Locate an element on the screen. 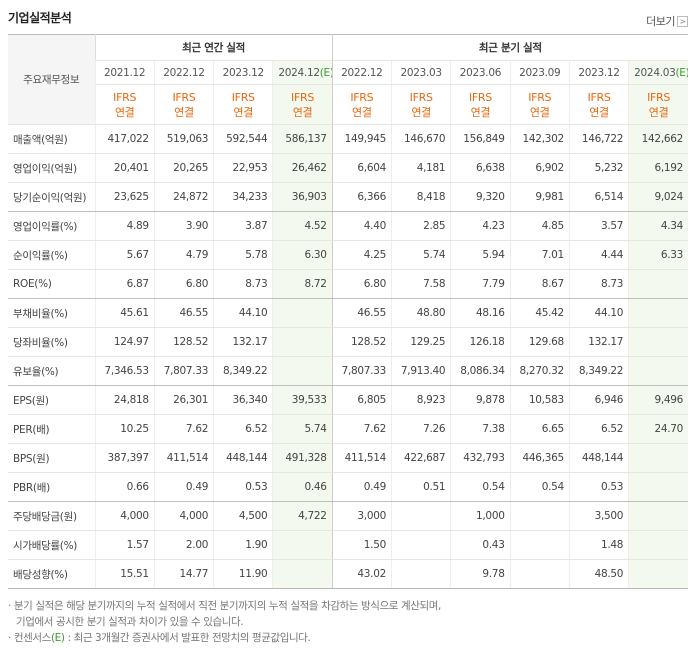 The height and width of the screenshot is (648, 694). value-cell: 4.89 is located at coordinates (124, 226).